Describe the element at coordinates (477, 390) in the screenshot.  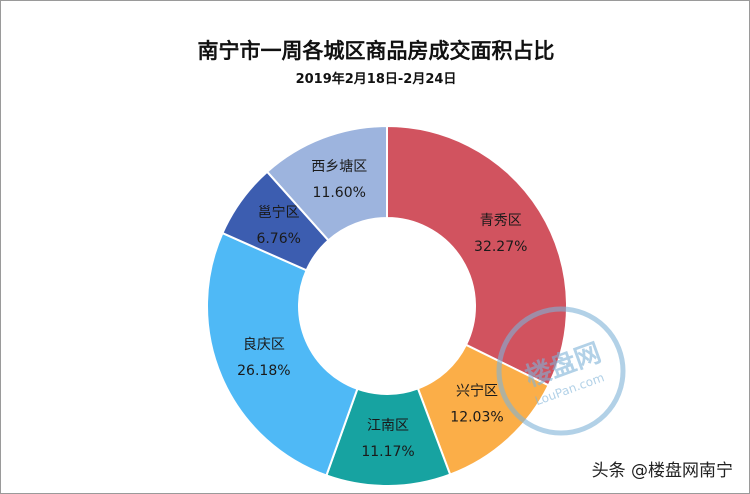
I see `slice-label-1: 兴宁区` at that location.